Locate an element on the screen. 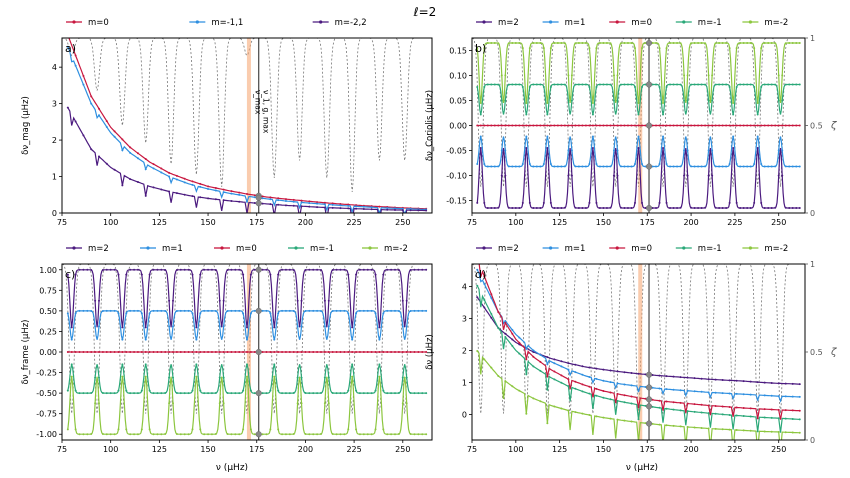 This screenshot has height=478, width=850. y-tick-label: 2 is located at coordinates (464, 350).